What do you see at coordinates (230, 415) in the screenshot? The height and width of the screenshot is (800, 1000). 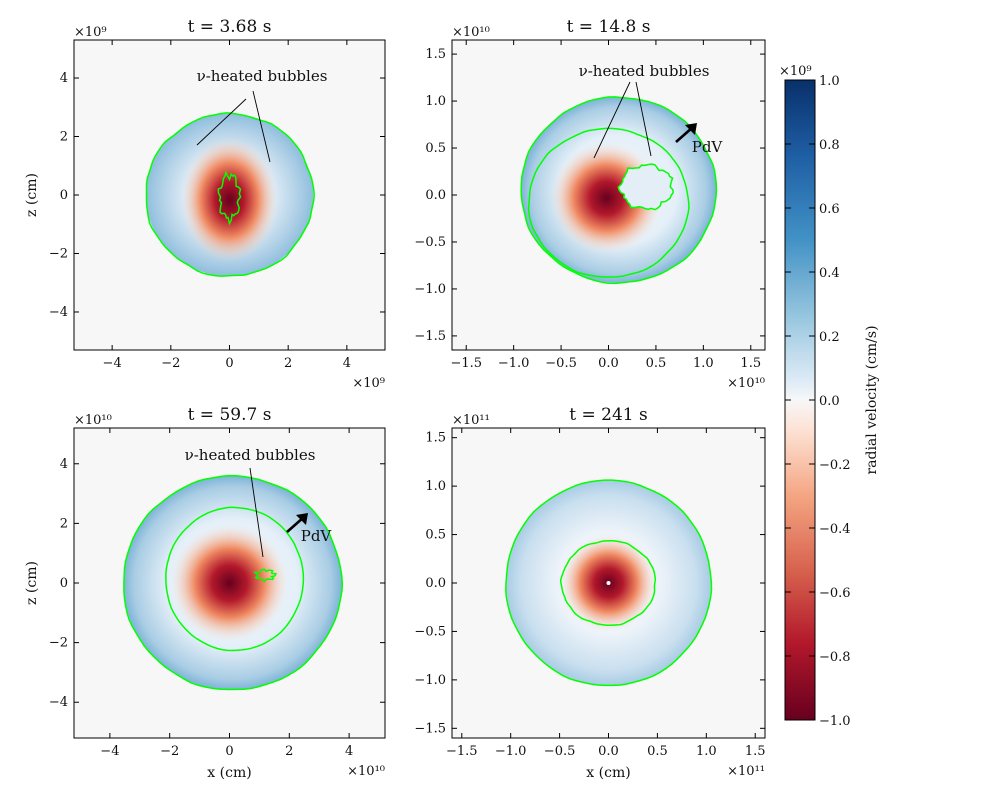 I see `panel-title: t = 59.7 s` at bounding box center [230, 415].